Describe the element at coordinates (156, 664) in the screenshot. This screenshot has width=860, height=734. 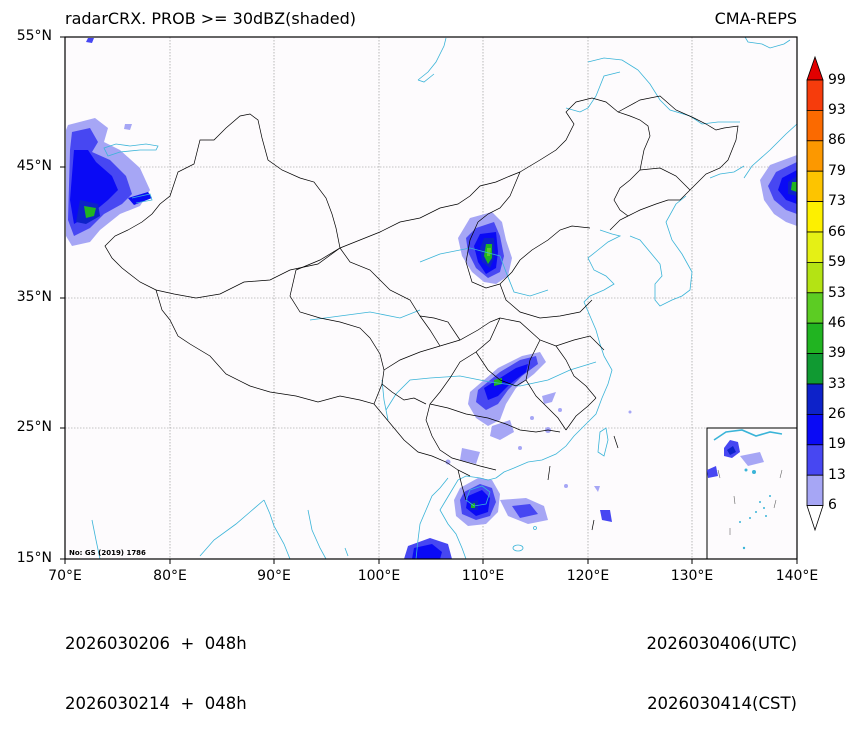
I see `init-time-block: 2026030206 + 048h 2026030214 + 048h` at that location.